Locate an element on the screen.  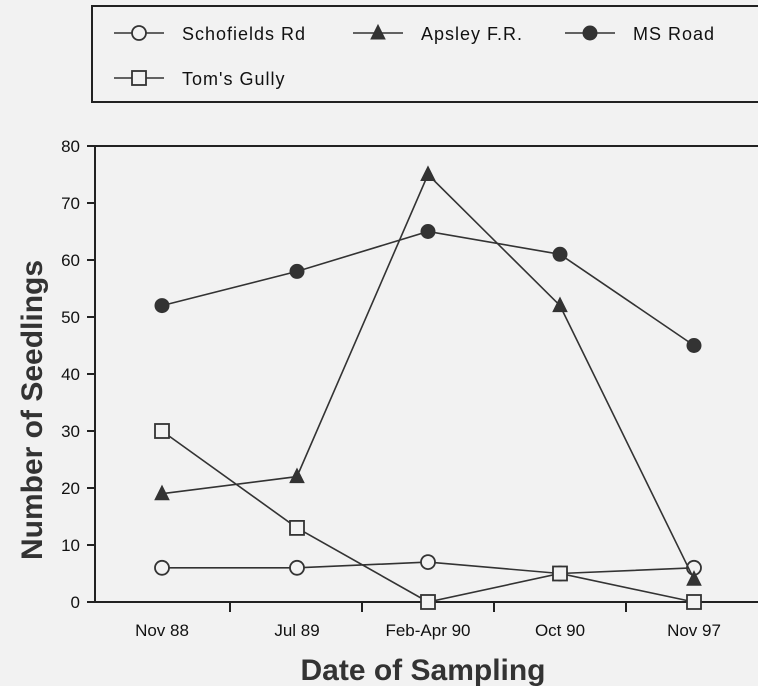
legend-item: MS Road is located at coordinates (640, 34).